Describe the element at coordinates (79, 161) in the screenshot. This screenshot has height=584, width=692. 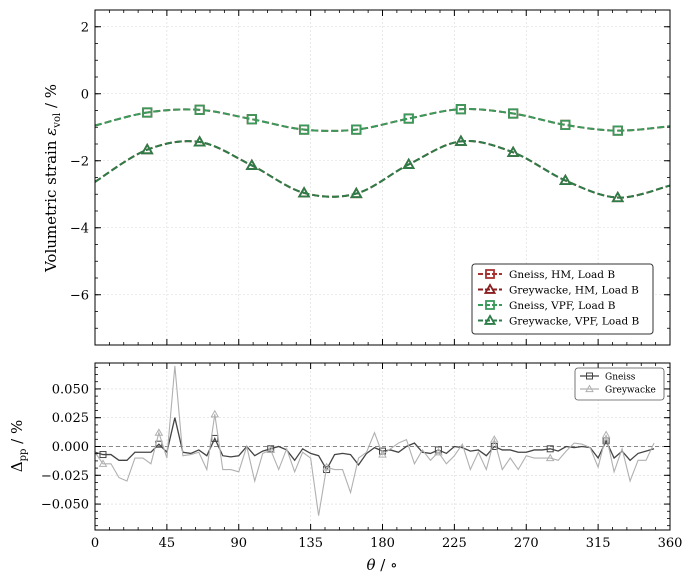
I see `y-tick-label: −2` at that location.